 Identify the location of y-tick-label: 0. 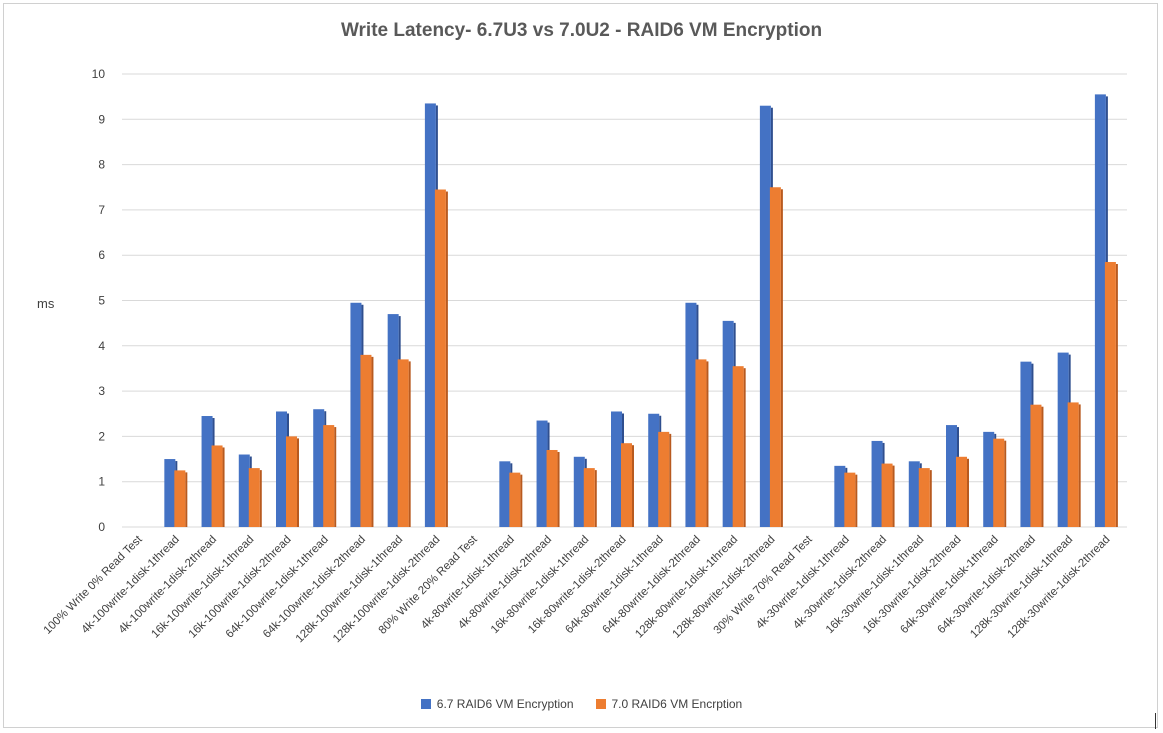
(101, 527).